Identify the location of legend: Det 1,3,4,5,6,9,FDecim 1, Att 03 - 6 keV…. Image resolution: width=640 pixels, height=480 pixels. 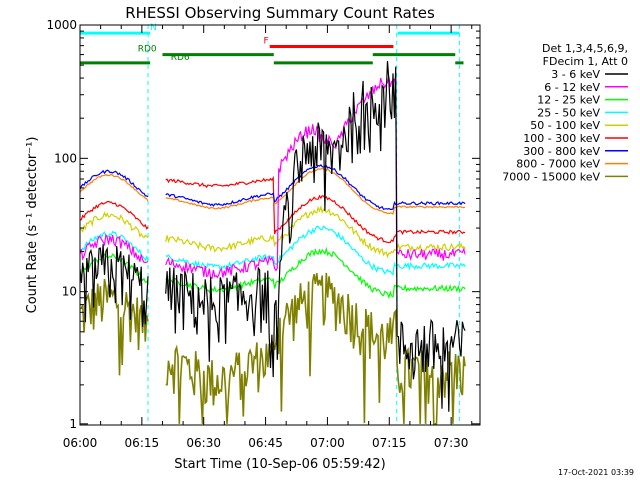
(565, 112).